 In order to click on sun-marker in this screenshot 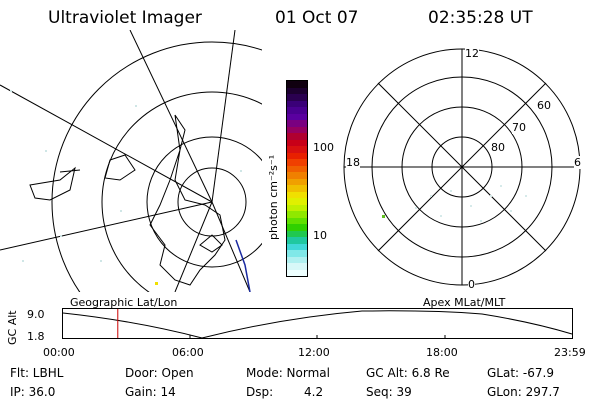, I will do `click(156, 283)`.